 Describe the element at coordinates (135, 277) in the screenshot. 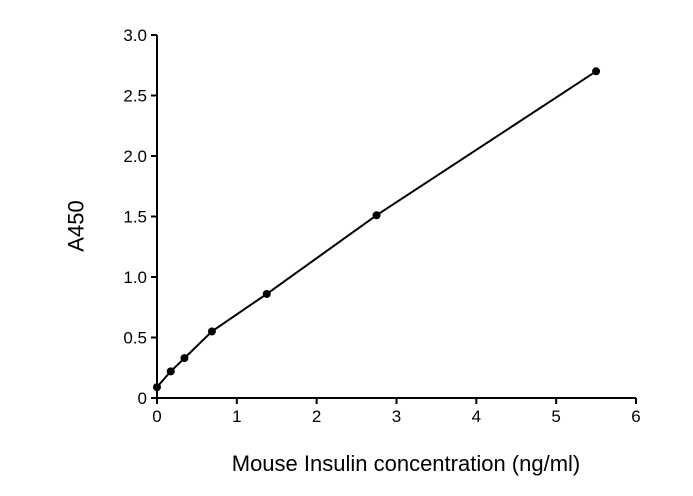

I see `y-tick-label: 1.0` at that location.